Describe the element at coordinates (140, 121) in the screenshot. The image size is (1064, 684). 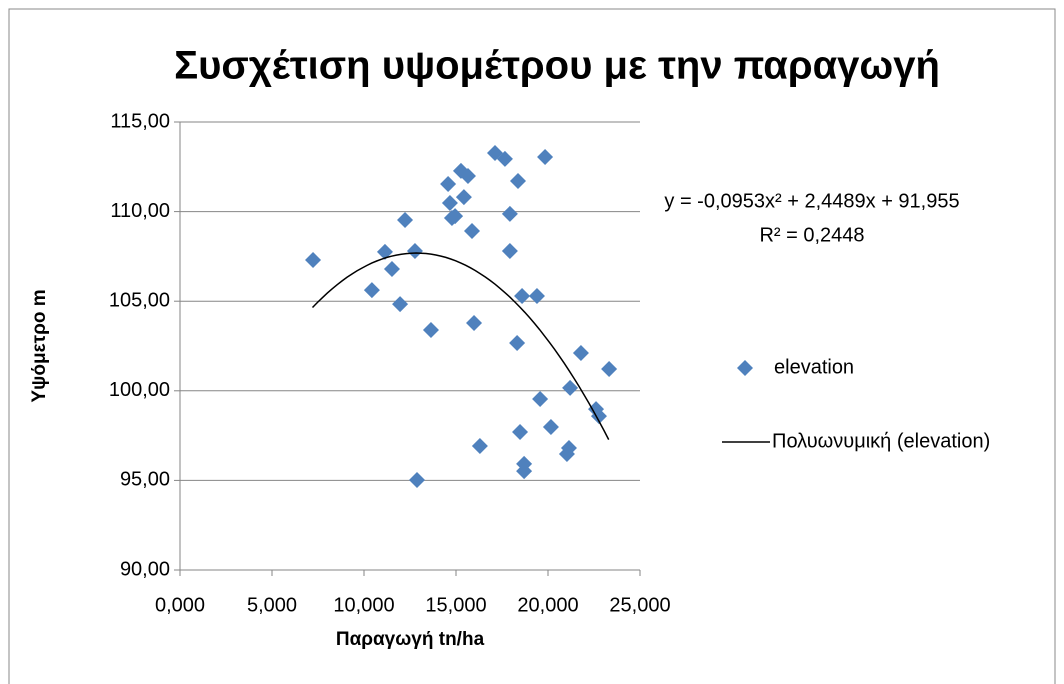
I see `y-tick-label: 115,00` at that location.